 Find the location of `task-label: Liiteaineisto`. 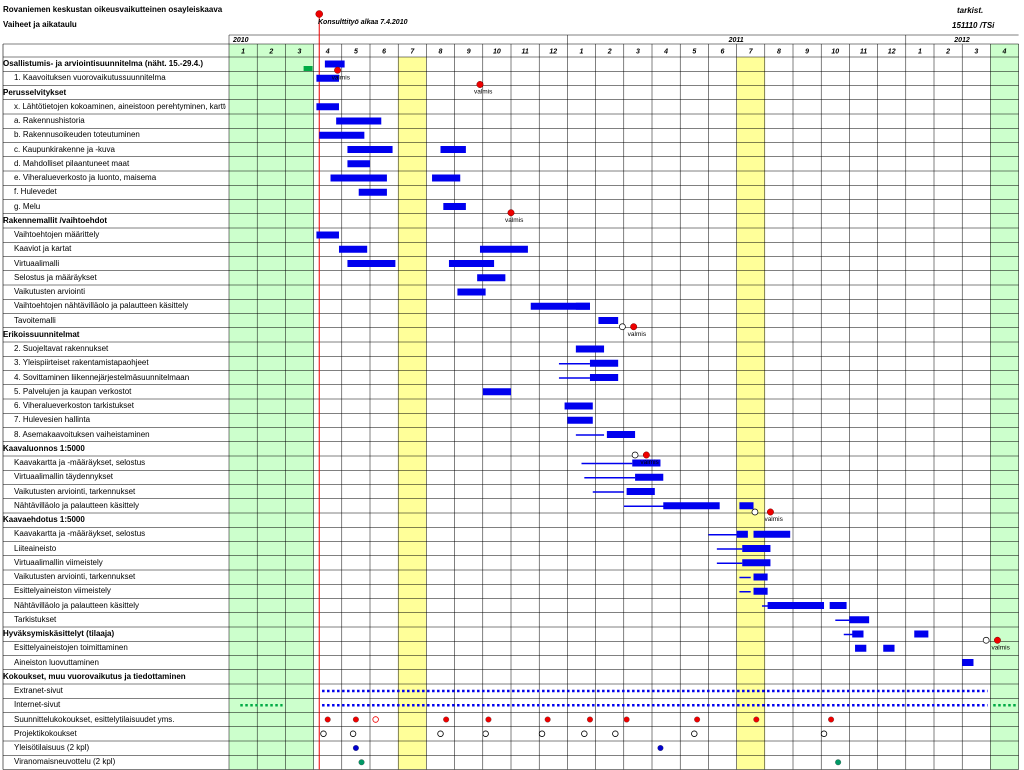

task-label: Liiteaineisto is located at coordinates (35, 548).